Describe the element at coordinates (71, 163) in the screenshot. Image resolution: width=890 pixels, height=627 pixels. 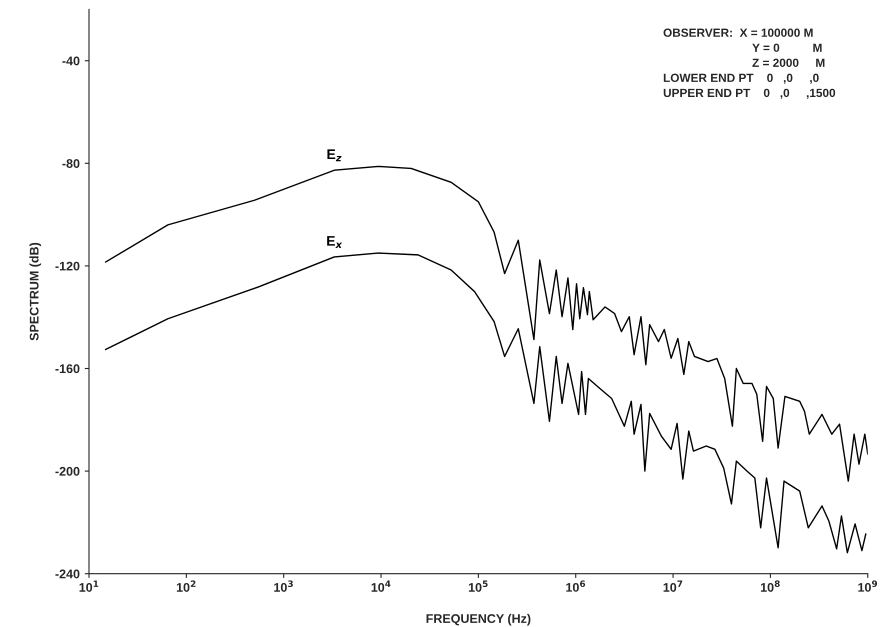
I see `y-tick-label: -80` at that location.